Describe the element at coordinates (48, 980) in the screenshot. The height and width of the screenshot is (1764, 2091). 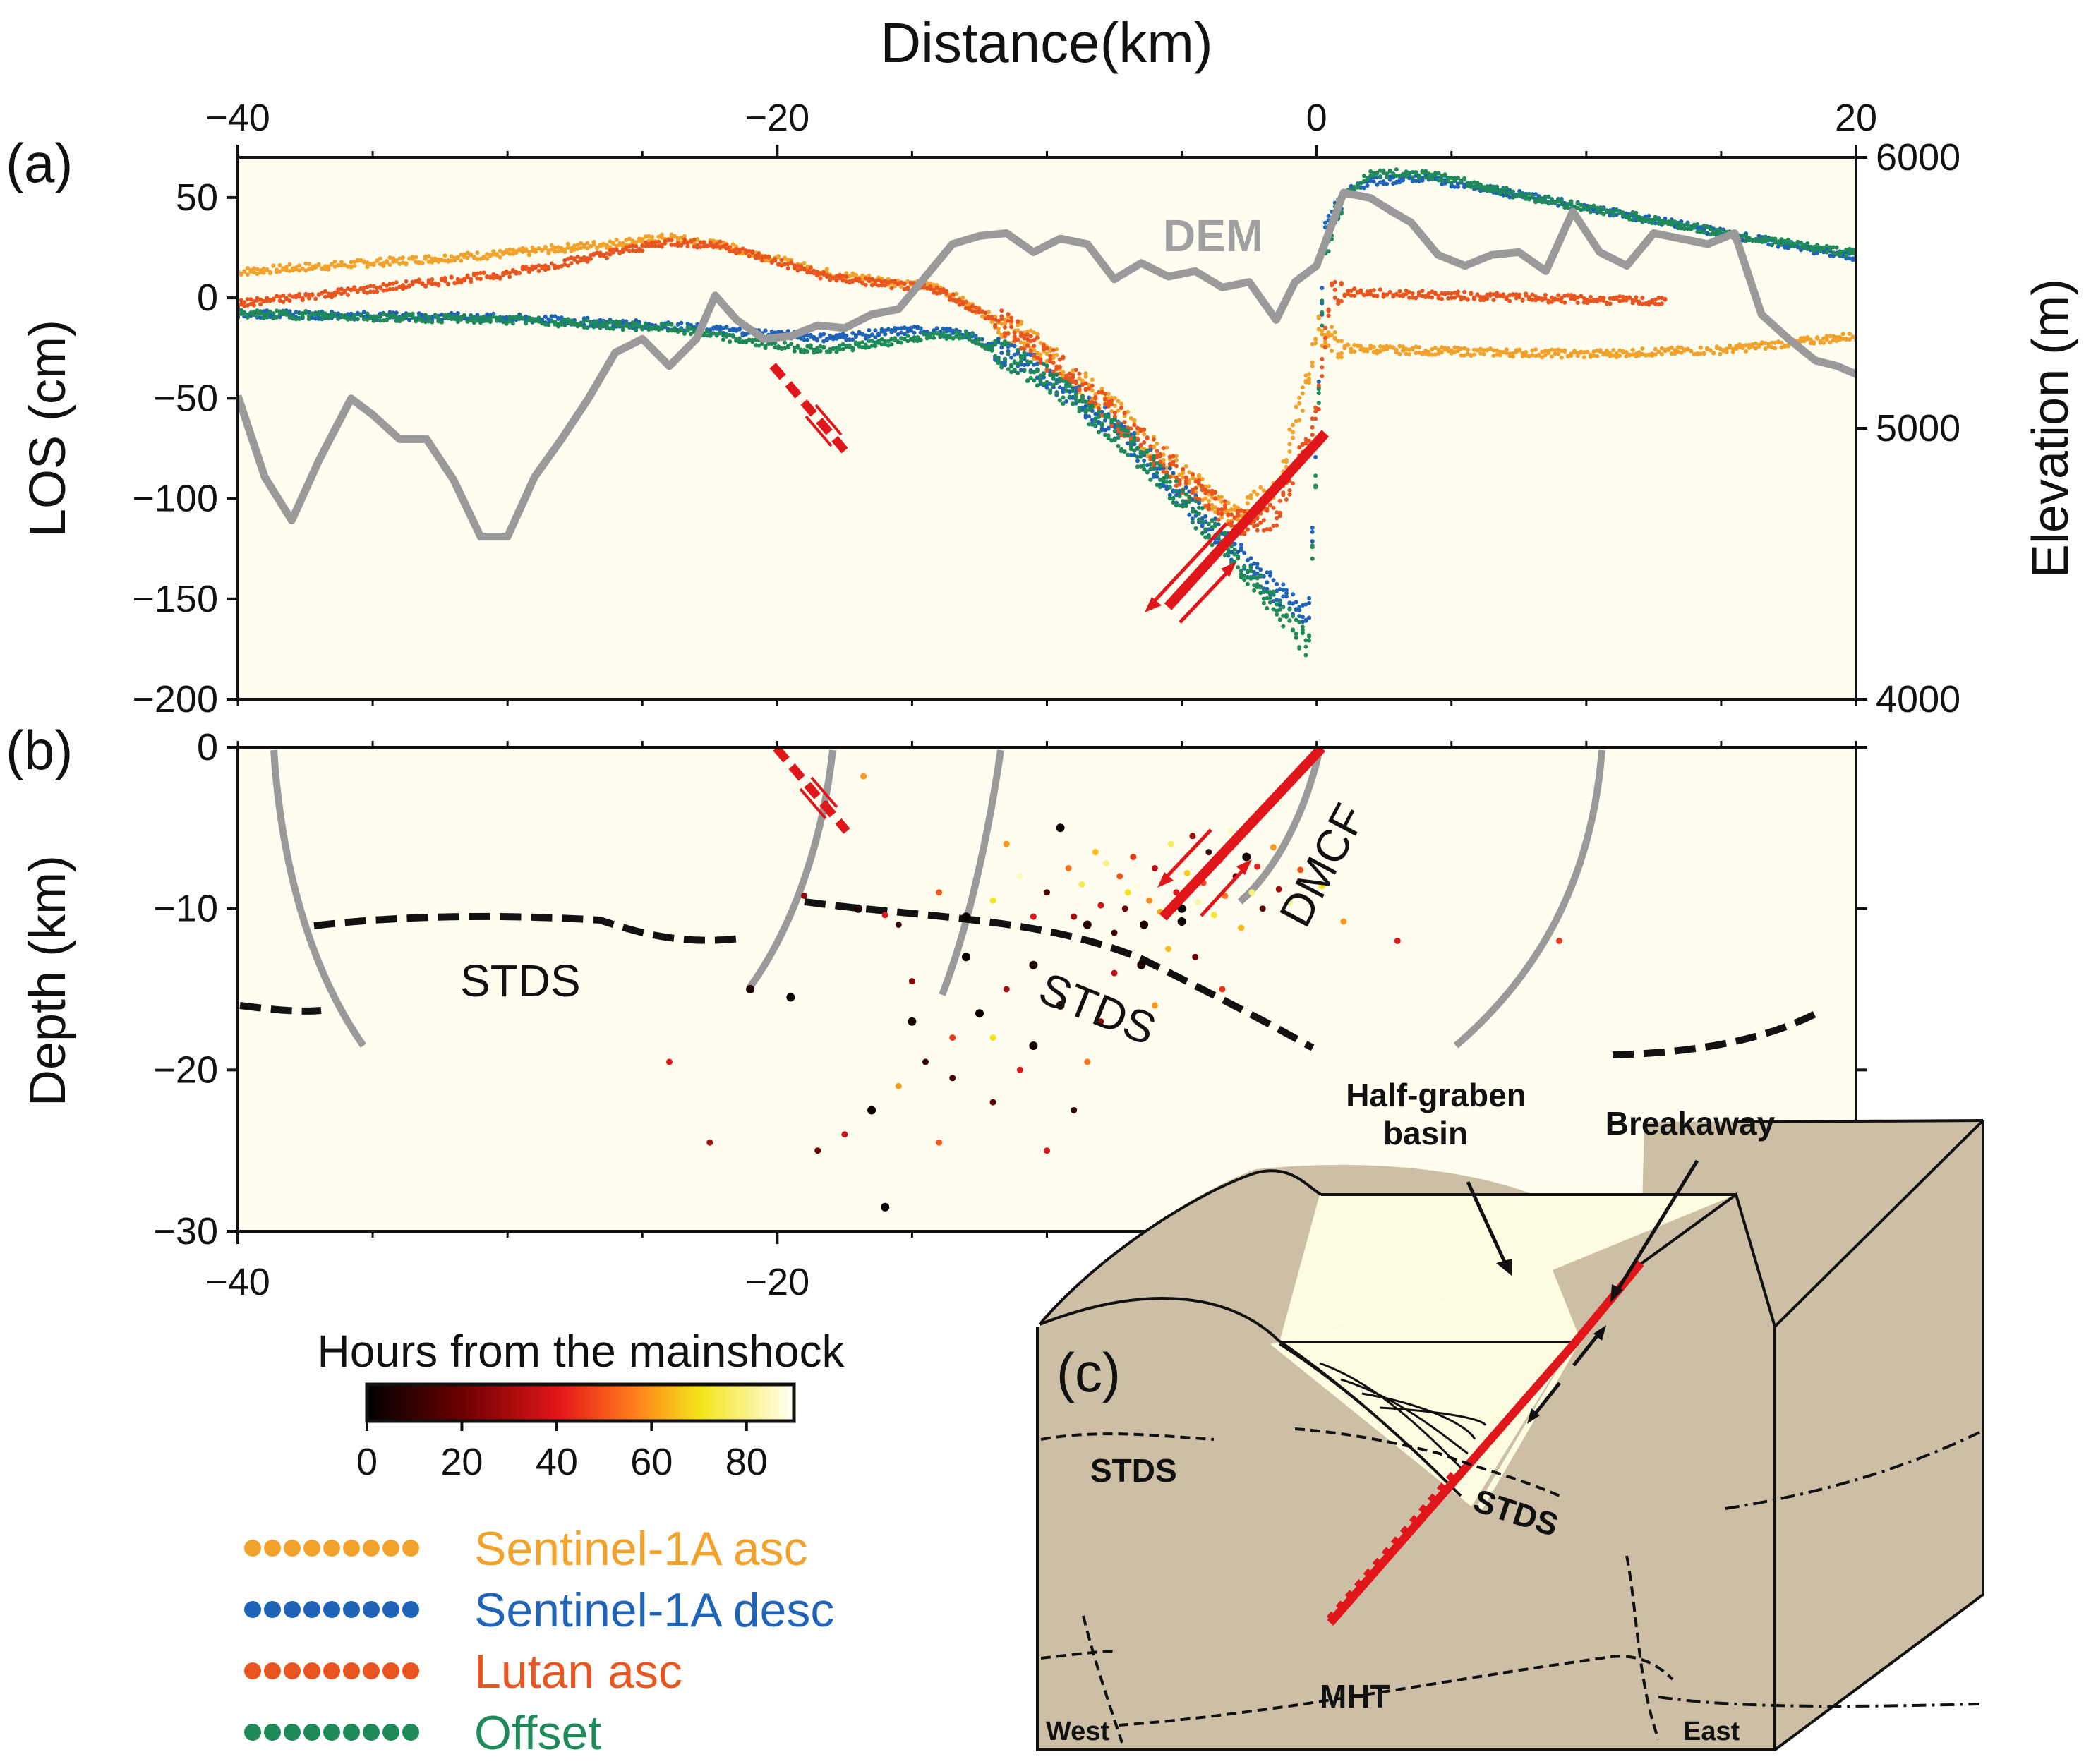
I see `panel-b-y-label: Depth (km)` at that location.